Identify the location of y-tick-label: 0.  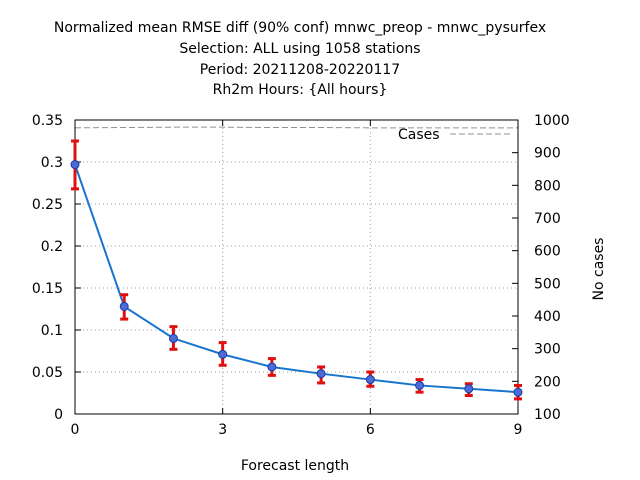
(58, 415).